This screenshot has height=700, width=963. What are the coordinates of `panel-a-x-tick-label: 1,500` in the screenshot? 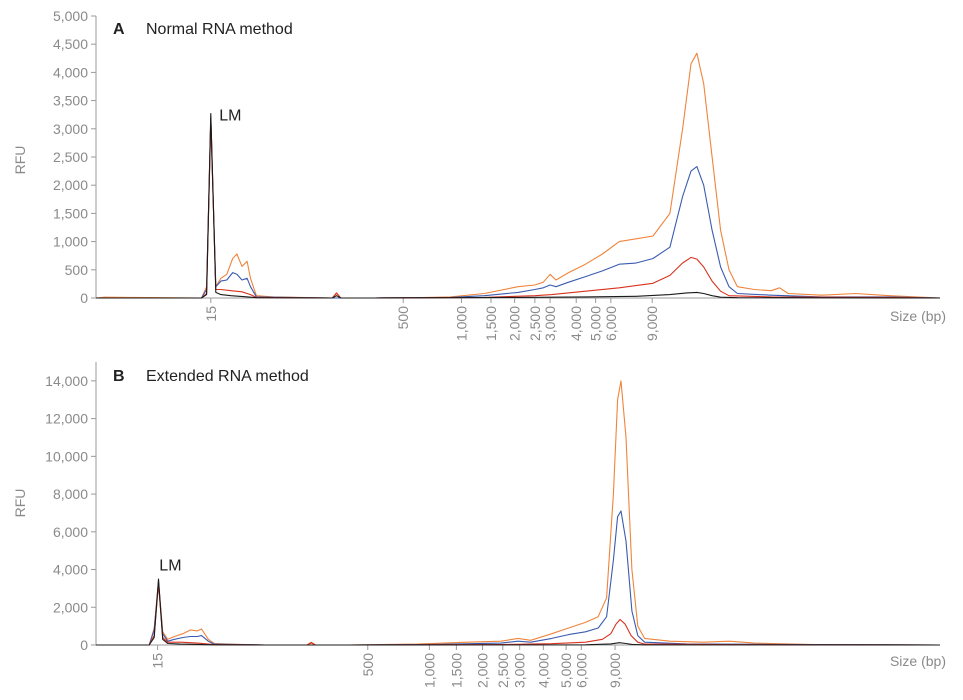 It's located at (491, 323).